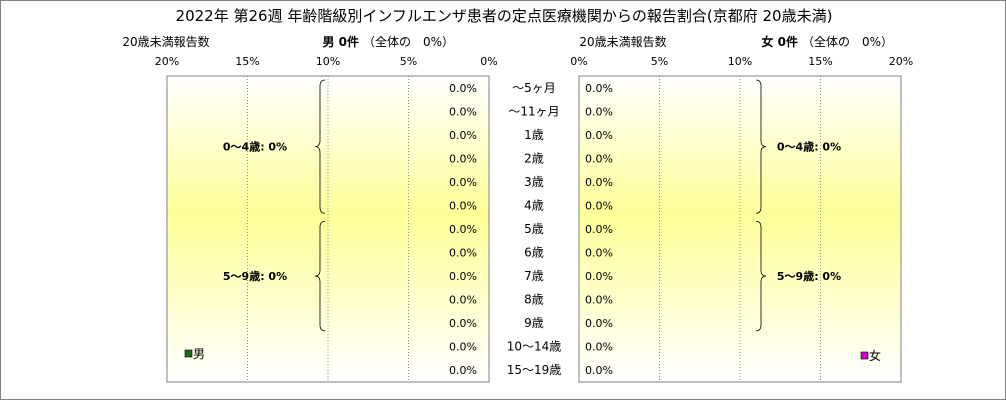 This screenshot has width=1006, height=401. What do you see at coordinates (534, 253) in the screenshot?
I see `category-label: 6歳` at bounding box center [534, 253].